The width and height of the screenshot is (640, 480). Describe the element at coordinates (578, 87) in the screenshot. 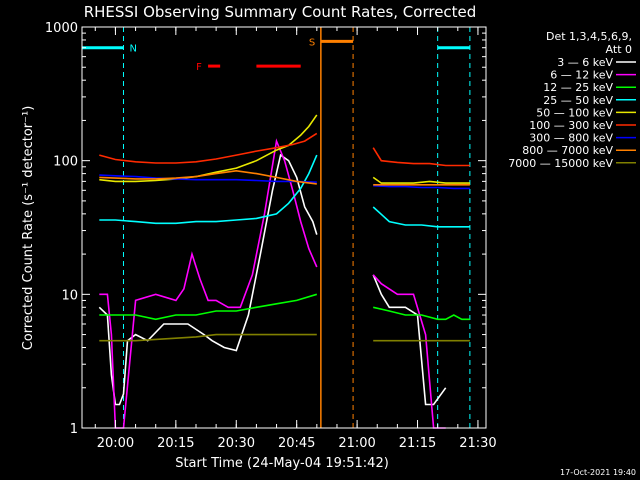

I see `legend-label-2: 12 — 25 keV` at that location.